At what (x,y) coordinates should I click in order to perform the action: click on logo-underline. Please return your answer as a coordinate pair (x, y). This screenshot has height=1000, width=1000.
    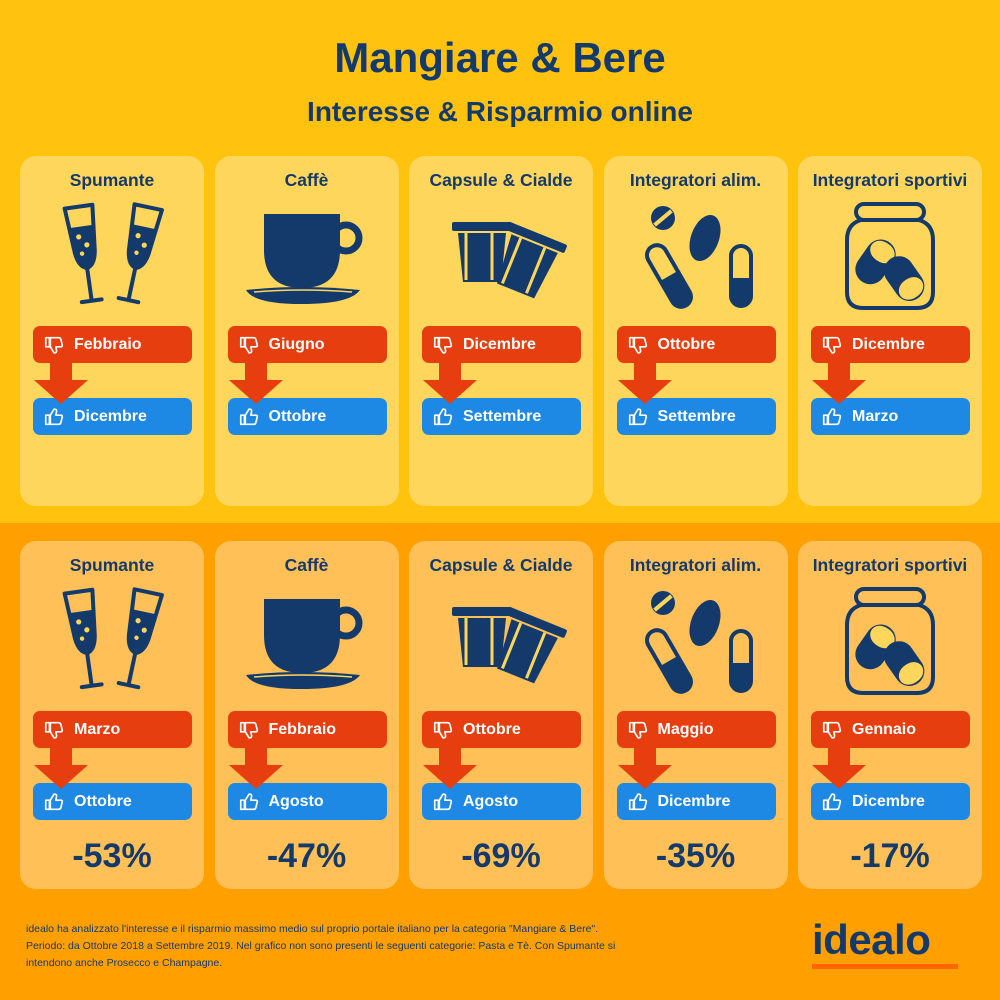
    Looking at the image, I should click on (885, 966).